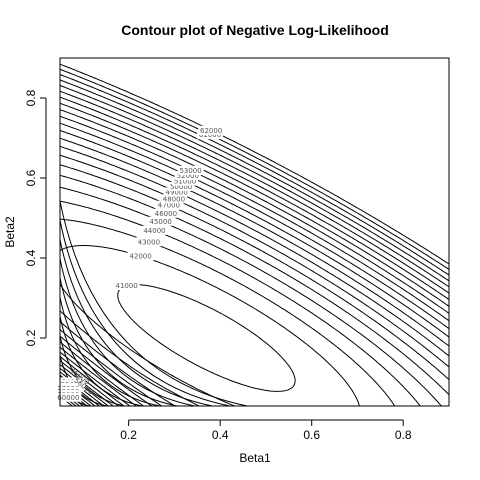  I want to click on contour-label-48000: 48000, so click(174, 199).